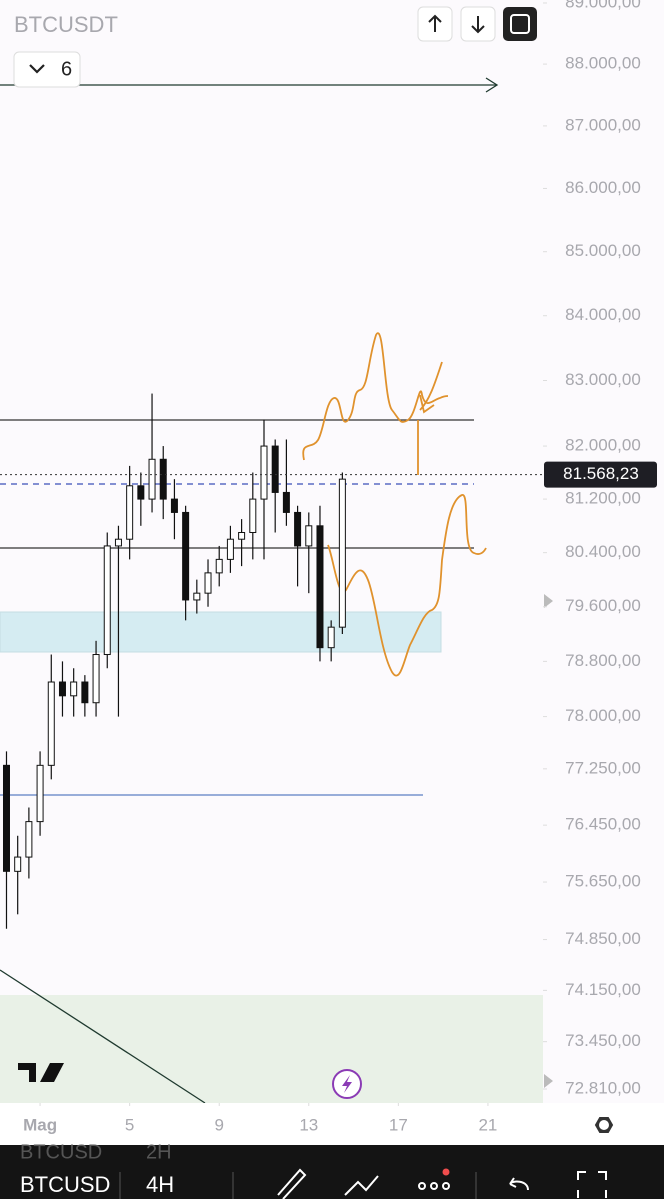 Image resolution: width=664 pixels, height=1199 pixels. What do you see at coordinates (603, 498) in the screenshot?
I see `y-tick-label: 81.200,00` at bounding box center [603, 498].